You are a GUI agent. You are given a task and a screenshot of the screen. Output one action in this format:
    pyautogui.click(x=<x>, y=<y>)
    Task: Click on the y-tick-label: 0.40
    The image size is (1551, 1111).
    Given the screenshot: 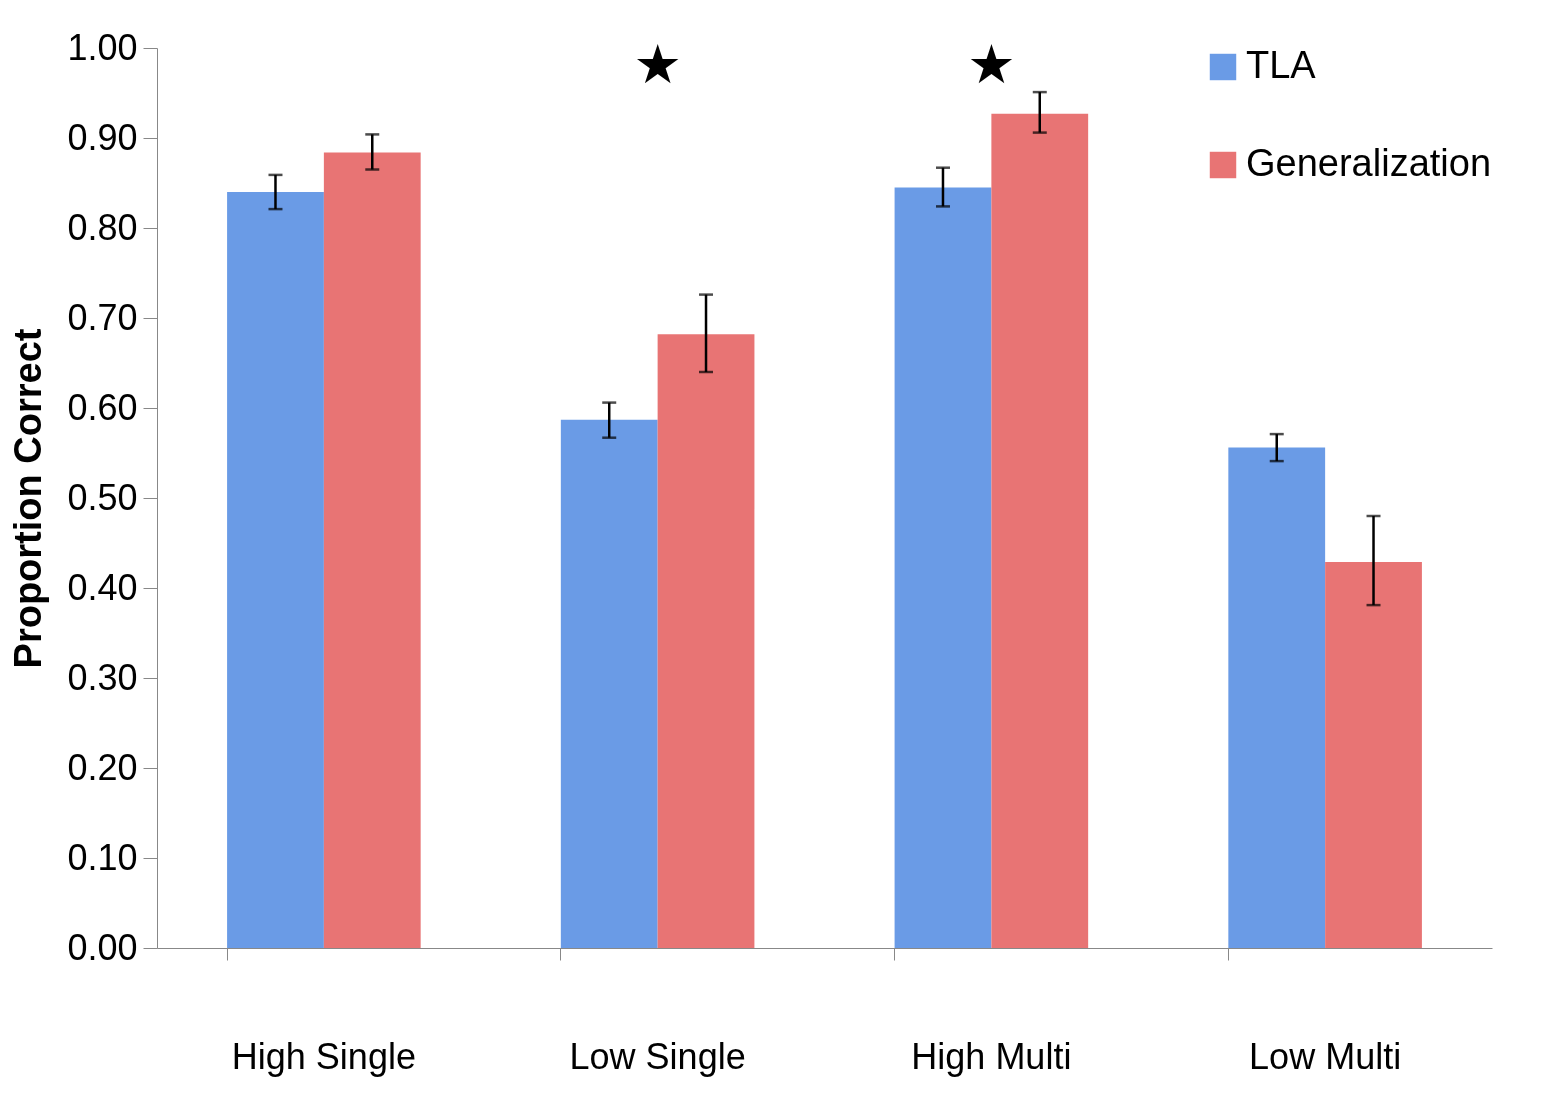 What is the action you would take?
    pyautogui.click(x=102, y=587)
    